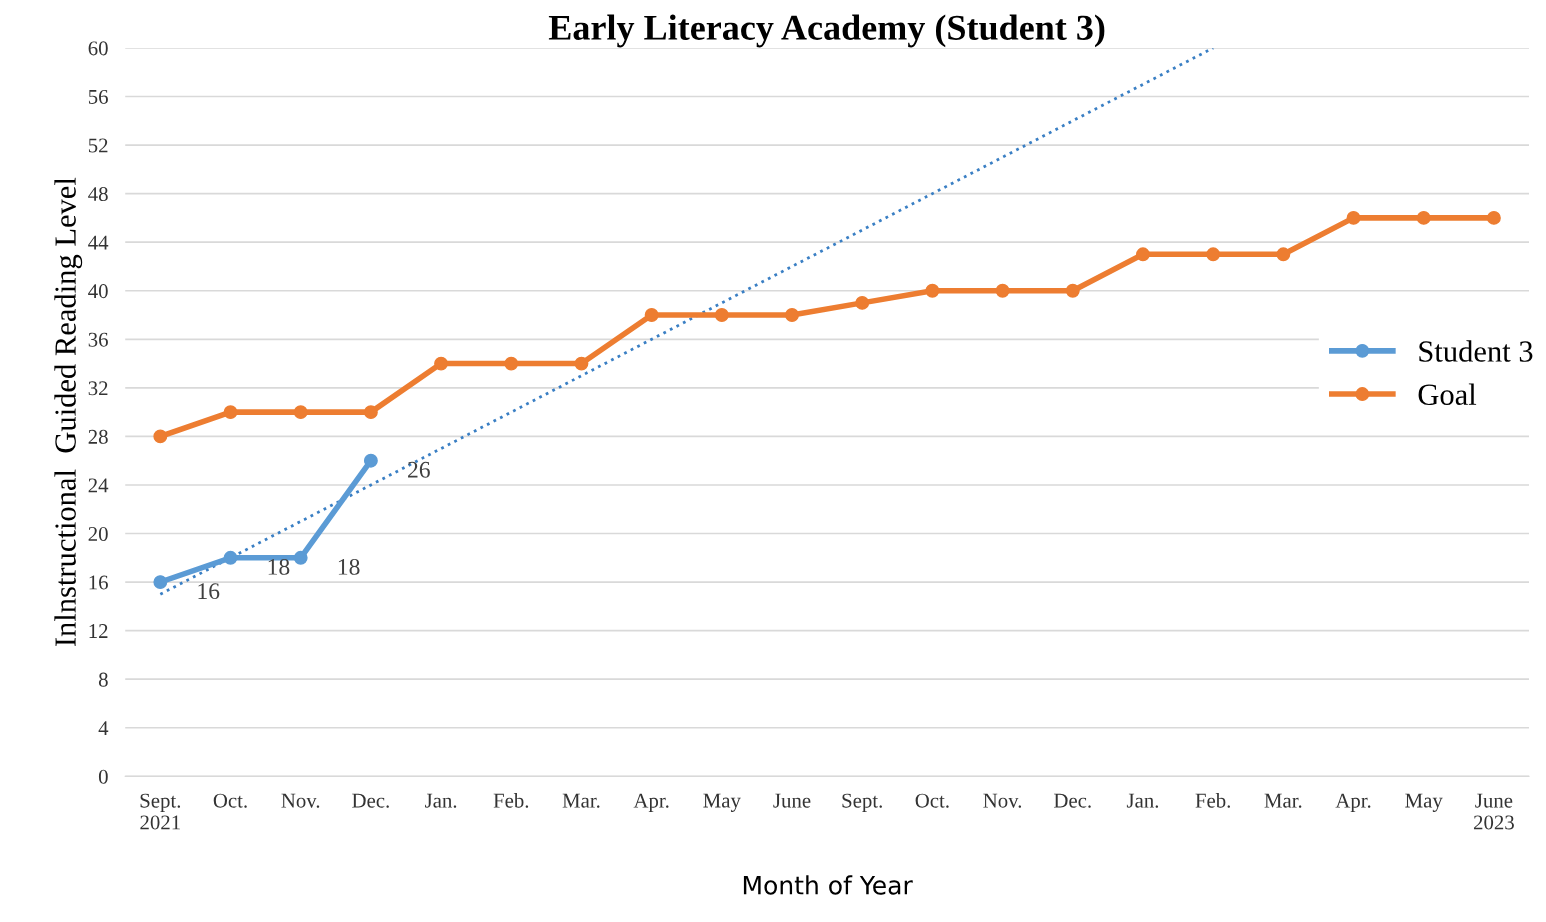 The width and height of the screenshot is (1546, 922). Describe the element at coordinates (1447, 394) in the screenshot. I see `legend-label: Goal` at that location.